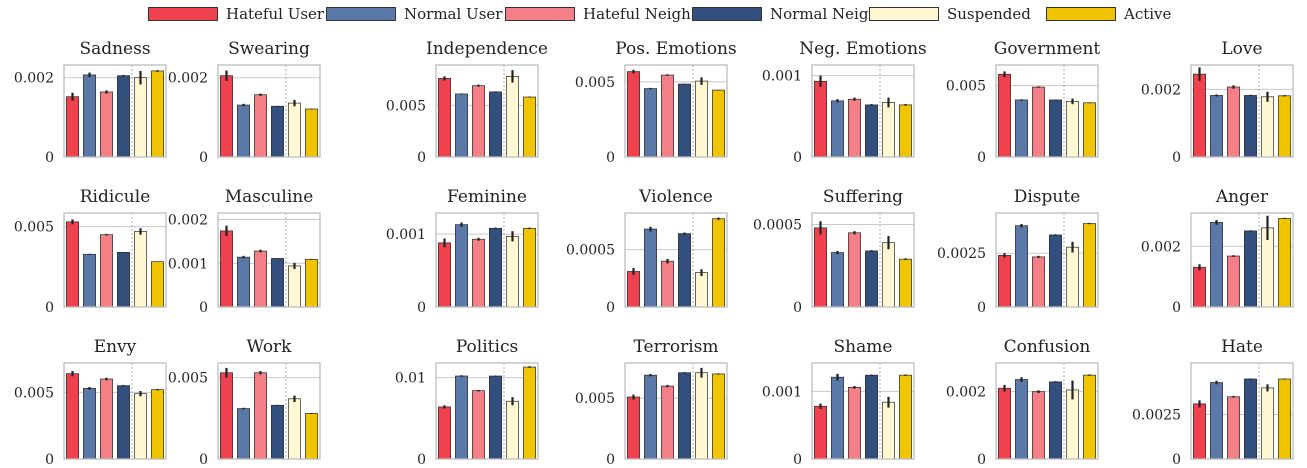 The width and height of the screenshot is (1307, 468). I want to click on subplot-pos-emotions: Pos. Emotions 0 0.005, so click(656, 102).